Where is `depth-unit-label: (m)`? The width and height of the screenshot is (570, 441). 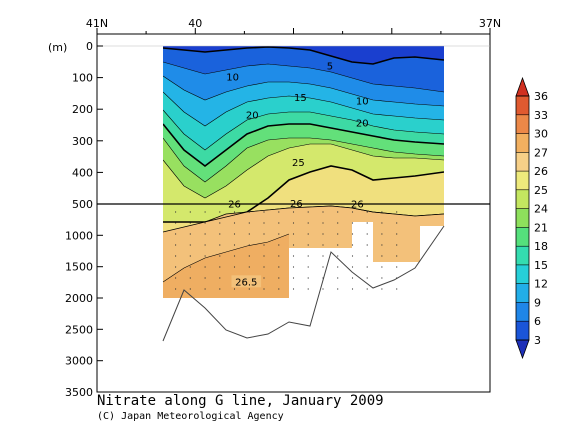
depth-unit-label: (m) is located at coordinates (57, 47).